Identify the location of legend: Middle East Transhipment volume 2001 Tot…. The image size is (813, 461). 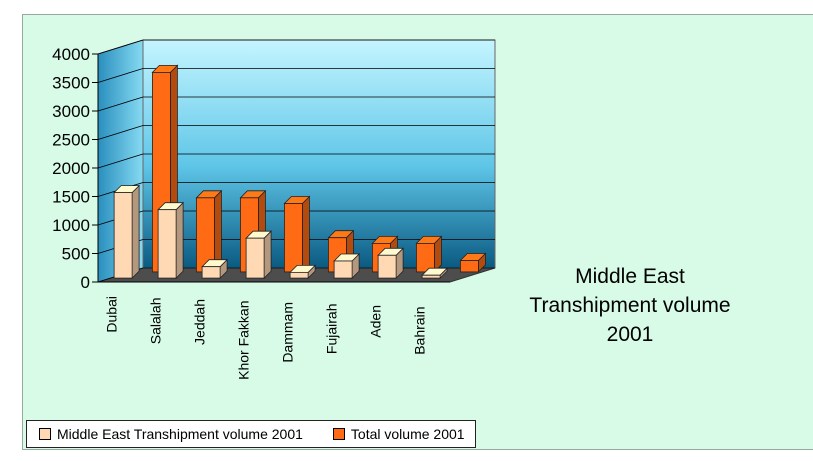
(251, 434).